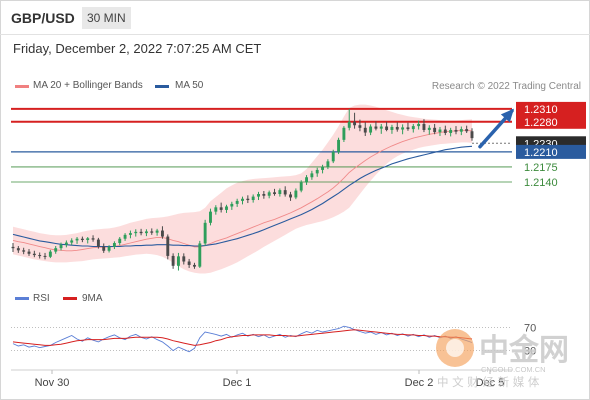 The height and width of the screenshot is (400, 590). What do you see at coordinates (530, 328) in the screenshot?
I see `rsi-level-label-70: 70` at bounding box center [530, 328].